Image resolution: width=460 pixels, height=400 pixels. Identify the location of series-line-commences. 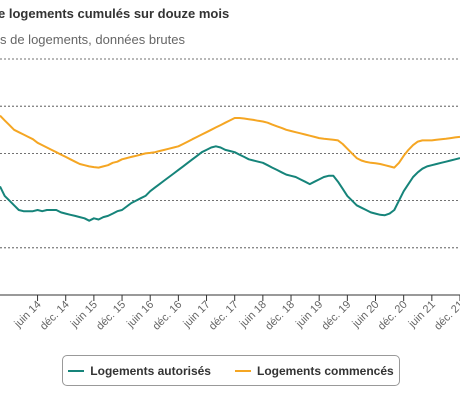
(230, 141).